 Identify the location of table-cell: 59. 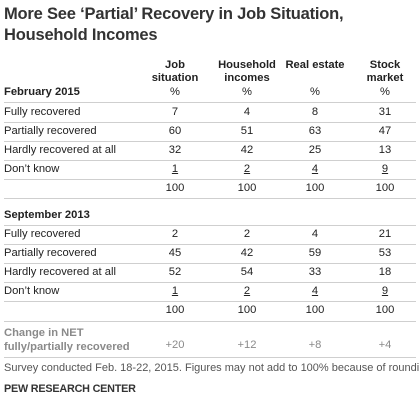
(315, 253).